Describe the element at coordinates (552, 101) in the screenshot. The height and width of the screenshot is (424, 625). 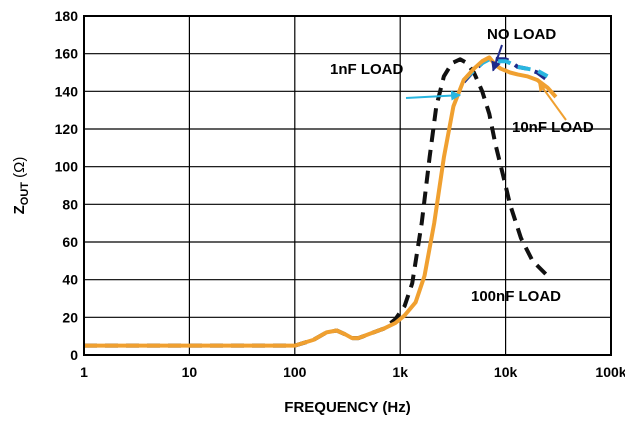
I see `annotation-10nf-load-arrow` at that location.